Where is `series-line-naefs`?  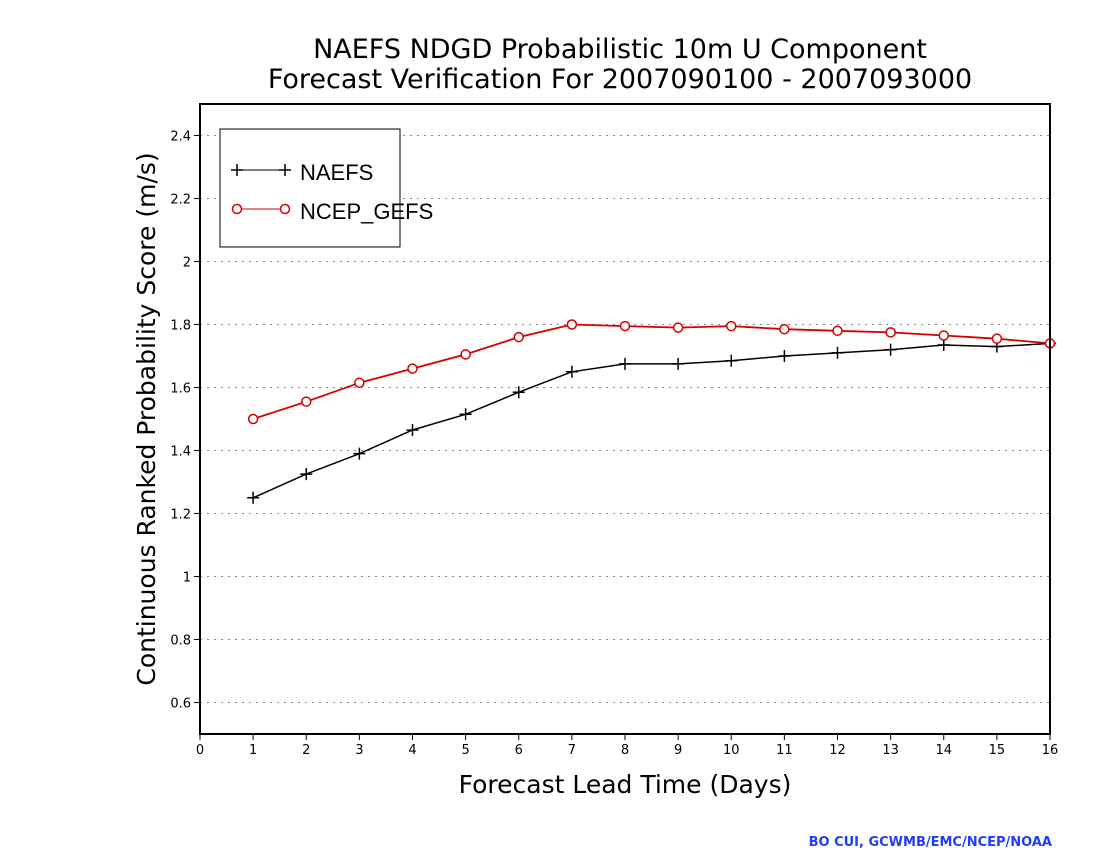 series-line-naefs is located at coordinates (651, 420).